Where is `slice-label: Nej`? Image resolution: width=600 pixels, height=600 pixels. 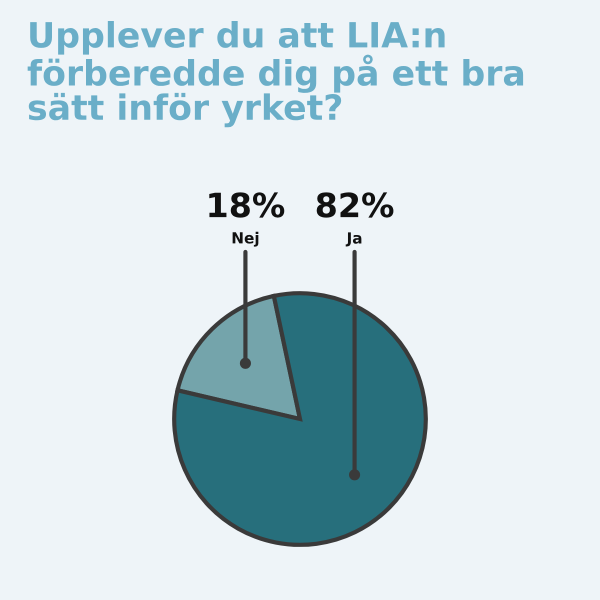
slice-label: Nej is located at coordinates (245, 239).